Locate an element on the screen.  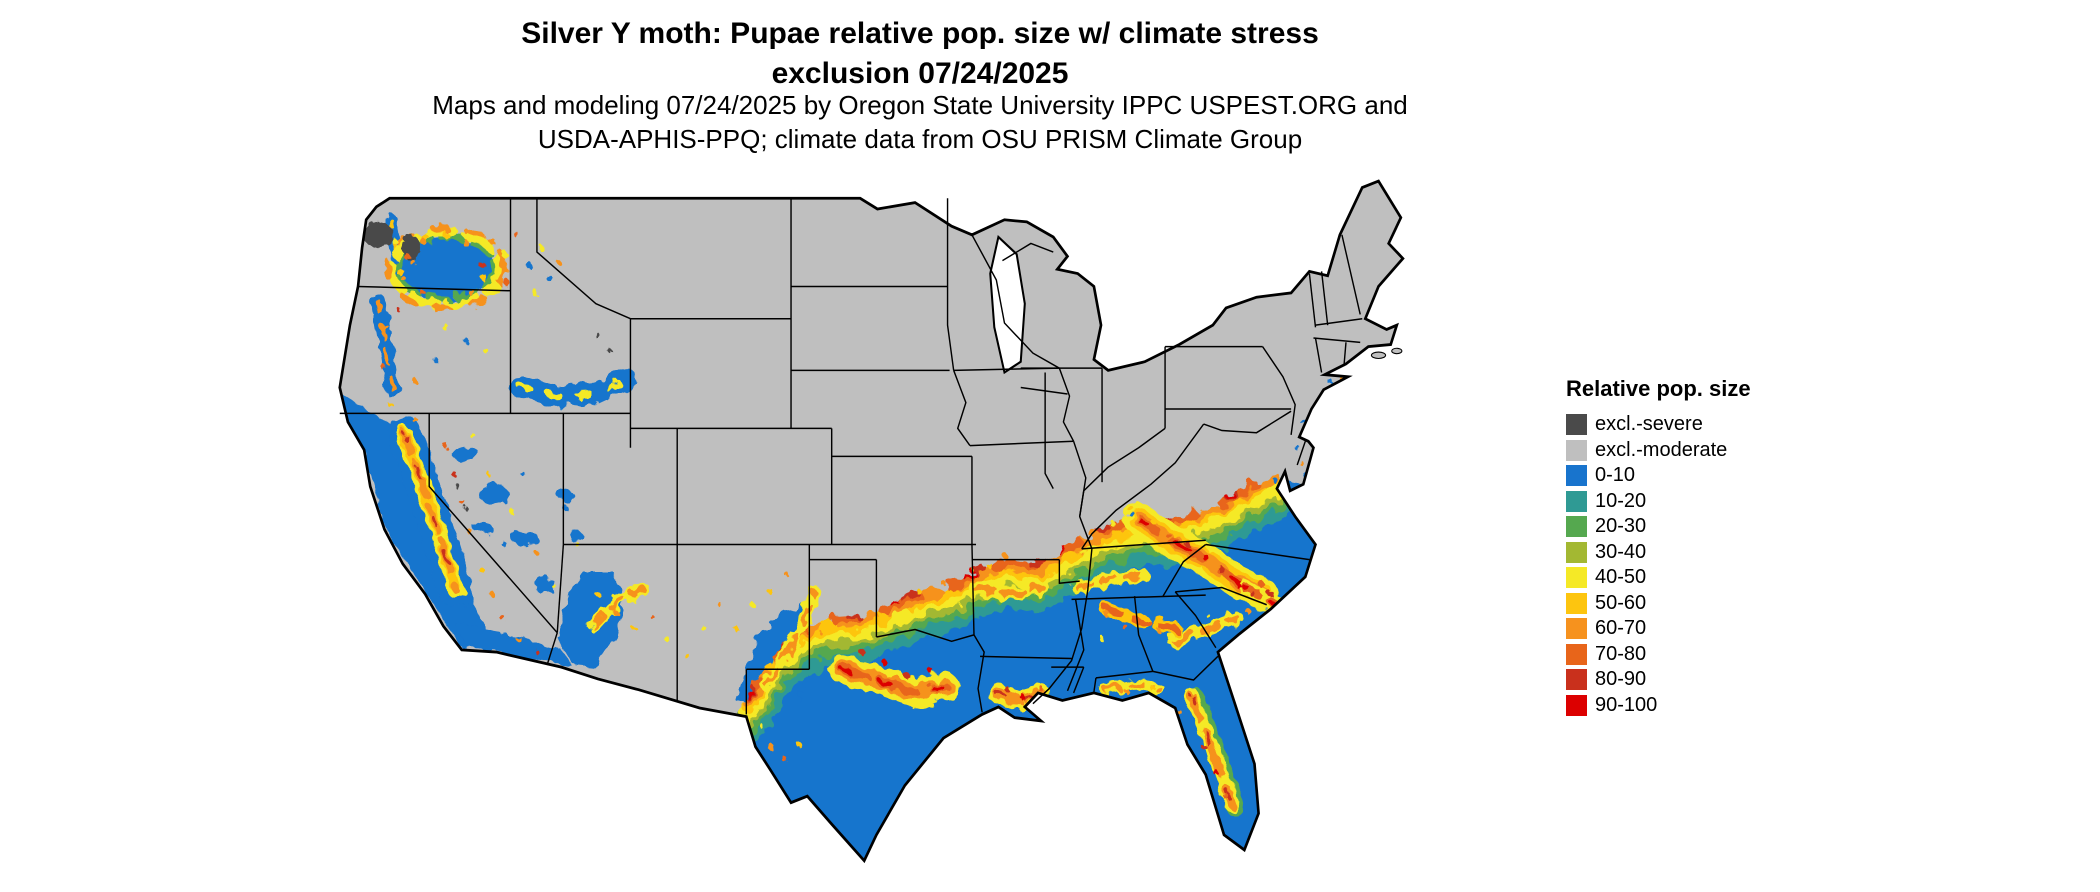
west-arizona-region is located at coordinates (590, 620).